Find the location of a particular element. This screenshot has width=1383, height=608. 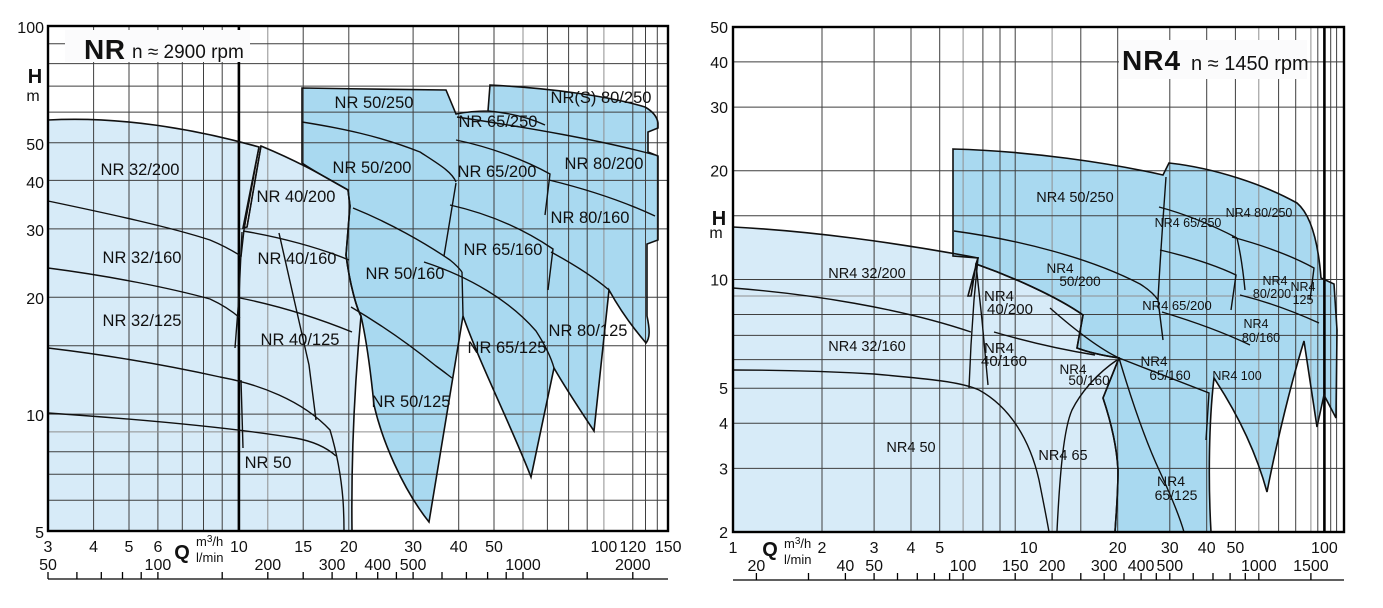

svg-text: NR 80/200 is located at coordinates (604, 164).